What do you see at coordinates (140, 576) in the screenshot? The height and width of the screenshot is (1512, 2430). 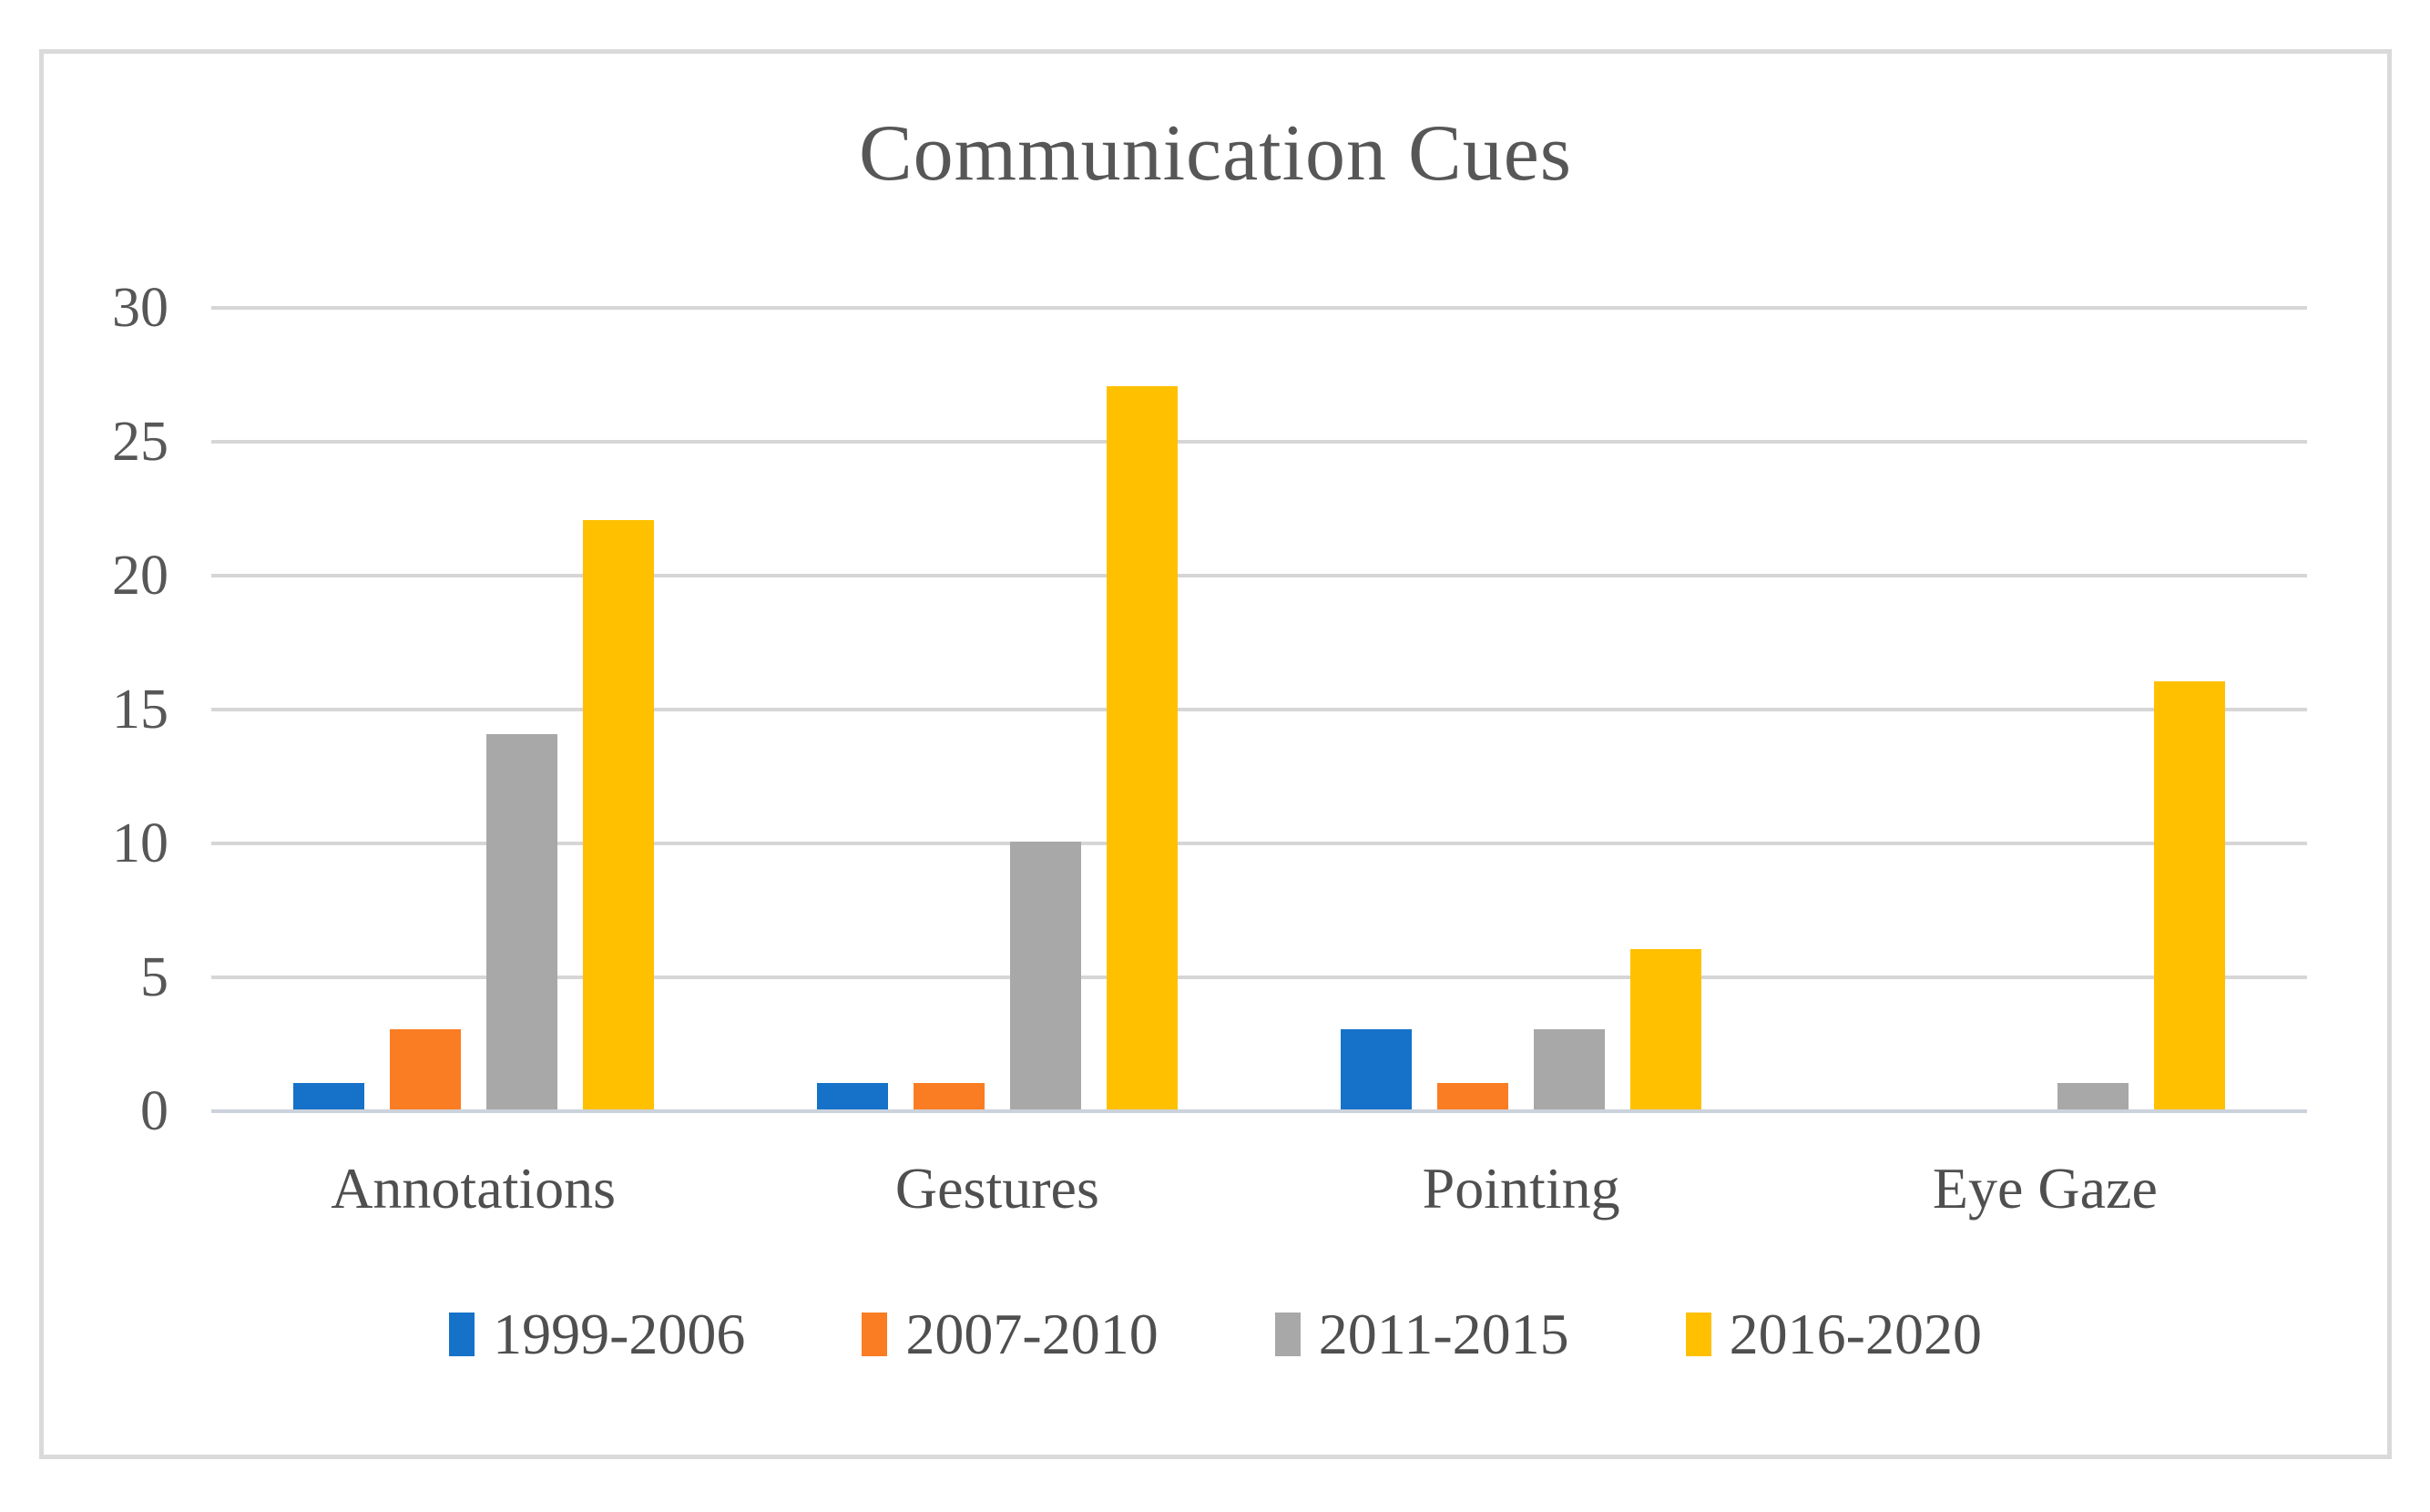 I see `y-tick-label: 20` at bounding box center [140, 576].